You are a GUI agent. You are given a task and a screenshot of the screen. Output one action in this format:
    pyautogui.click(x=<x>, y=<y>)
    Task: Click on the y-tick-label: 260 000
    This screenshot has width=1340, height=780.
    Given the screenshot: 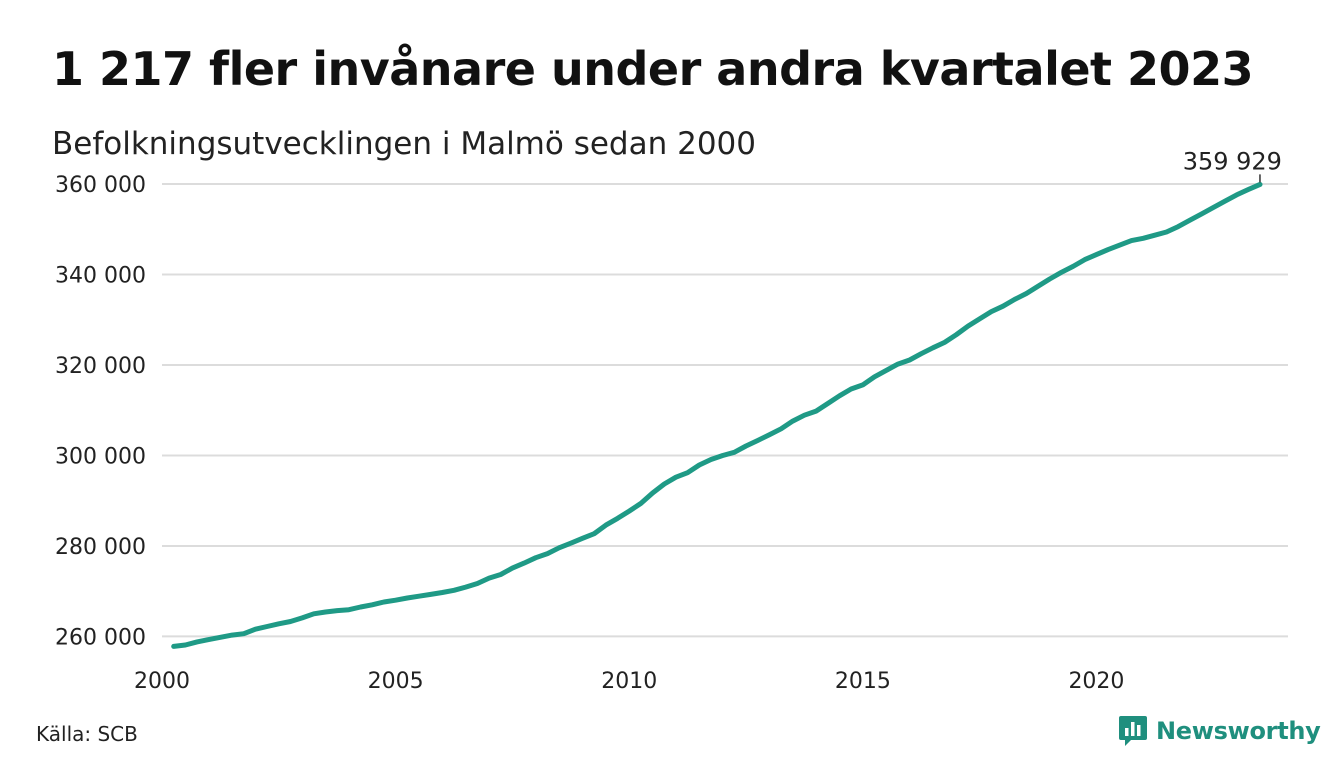 What is the action you would take?
    pyautogui.click(x=100, y=637)
    